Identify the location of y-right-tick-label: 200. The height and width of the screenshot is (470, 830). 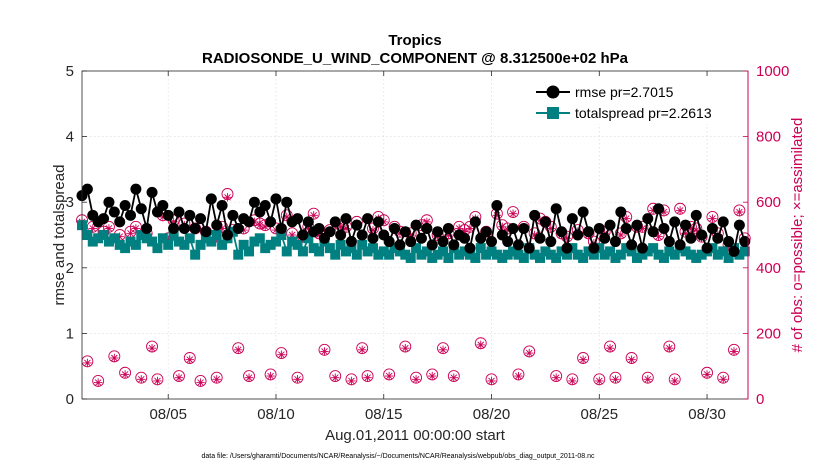
(768, 333).